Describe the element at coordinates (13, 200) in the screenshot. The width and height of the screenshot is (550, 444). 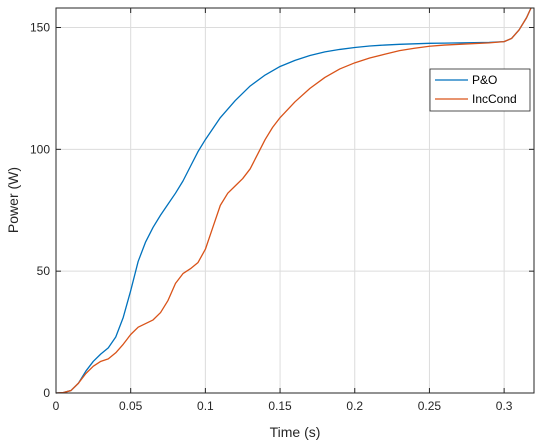
I see `y-axis-label: Power (W)` at that location.